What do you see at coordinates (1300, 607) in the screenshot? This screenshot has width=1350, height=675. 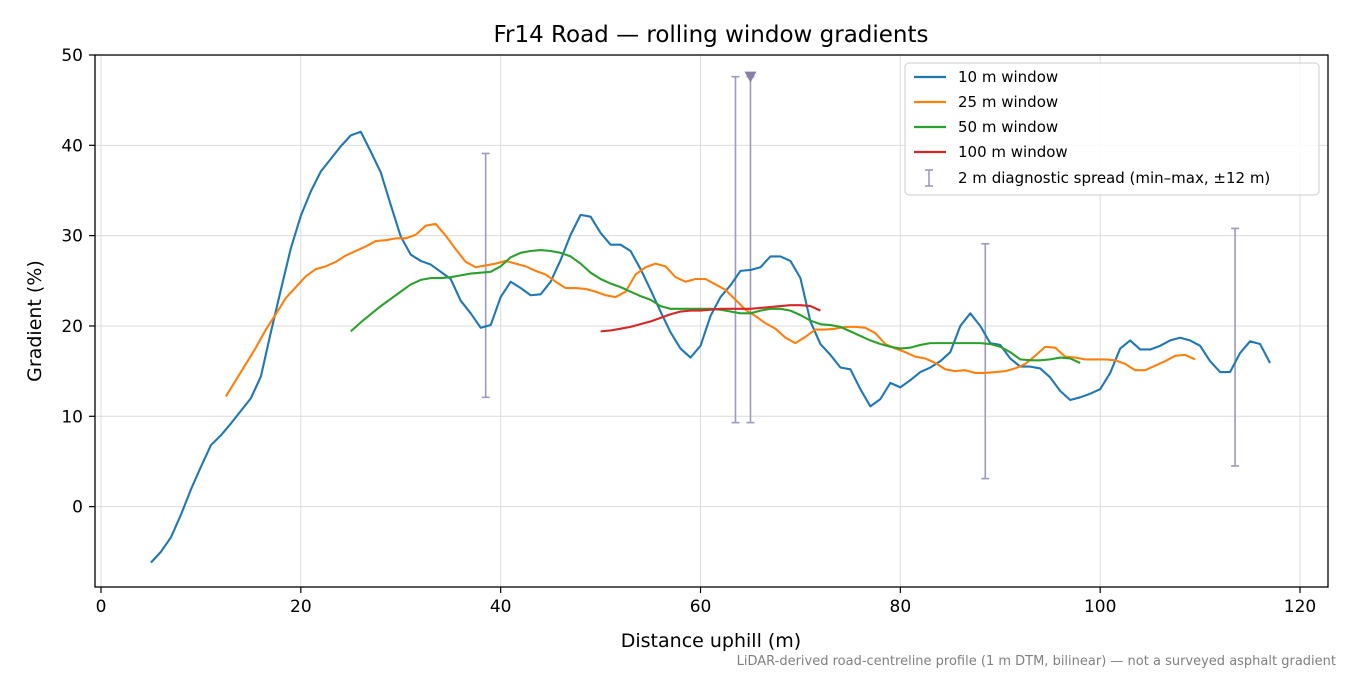 I see `x-tick-label: 120` at bounding box center [1300, 607].